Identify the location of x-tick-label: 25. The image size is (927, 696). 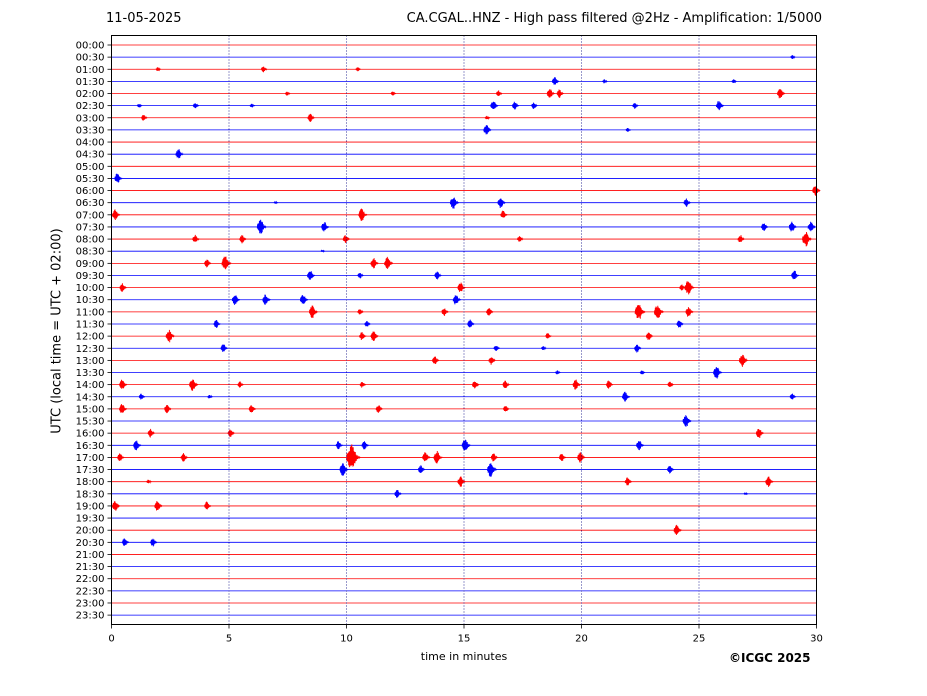
(699, 639).